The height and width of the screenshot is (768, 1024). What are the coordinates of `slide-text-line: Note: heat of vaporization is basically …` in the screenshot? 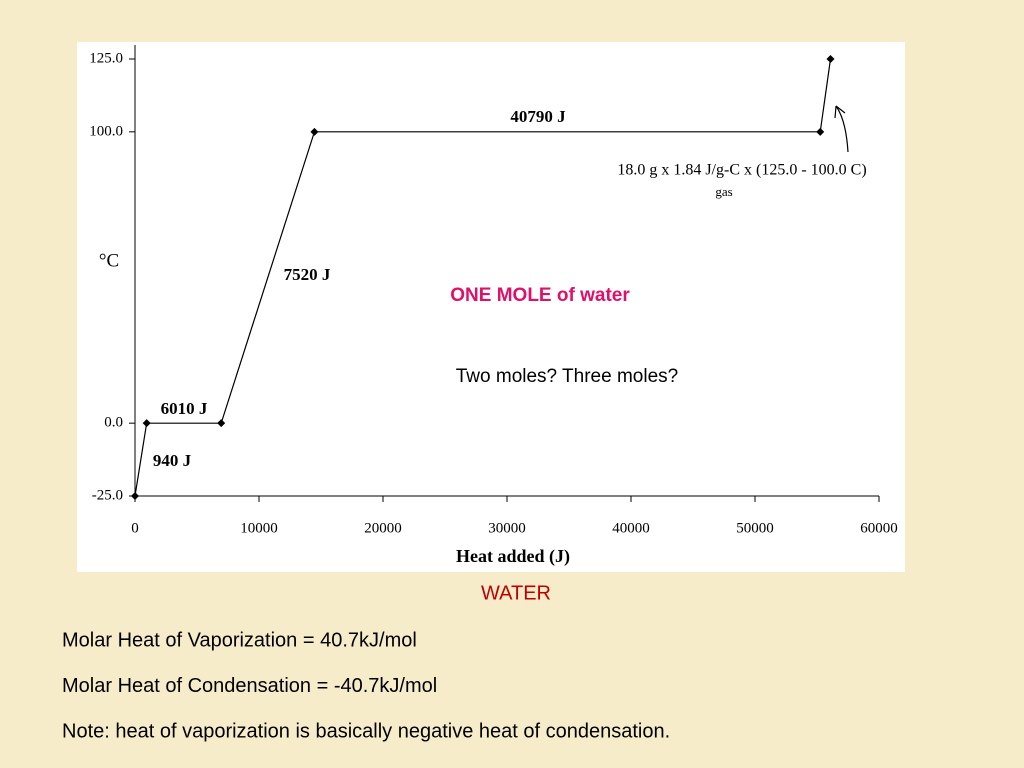 It's located at (366, 731).